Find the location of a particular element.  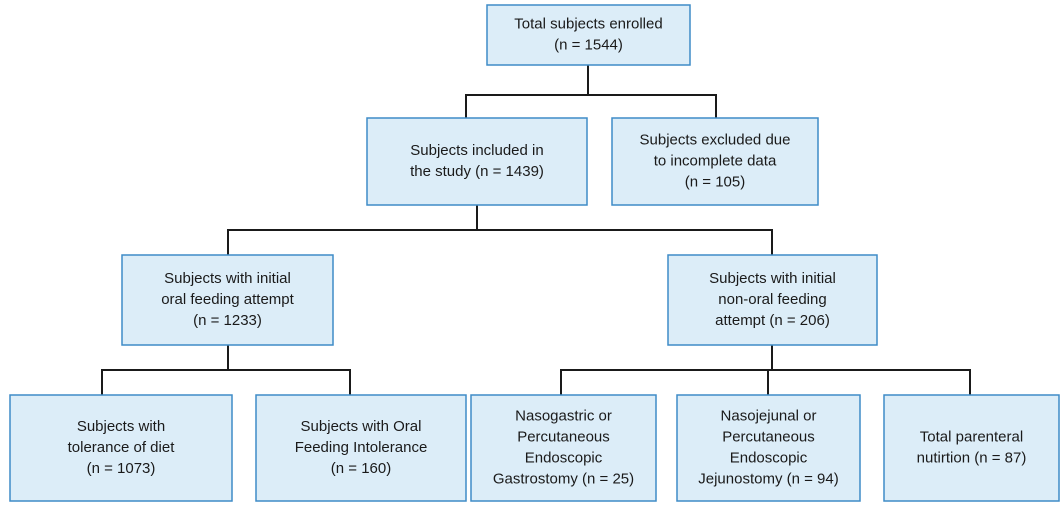

node-label: (n = 160) is located at coordinates (361, 468).